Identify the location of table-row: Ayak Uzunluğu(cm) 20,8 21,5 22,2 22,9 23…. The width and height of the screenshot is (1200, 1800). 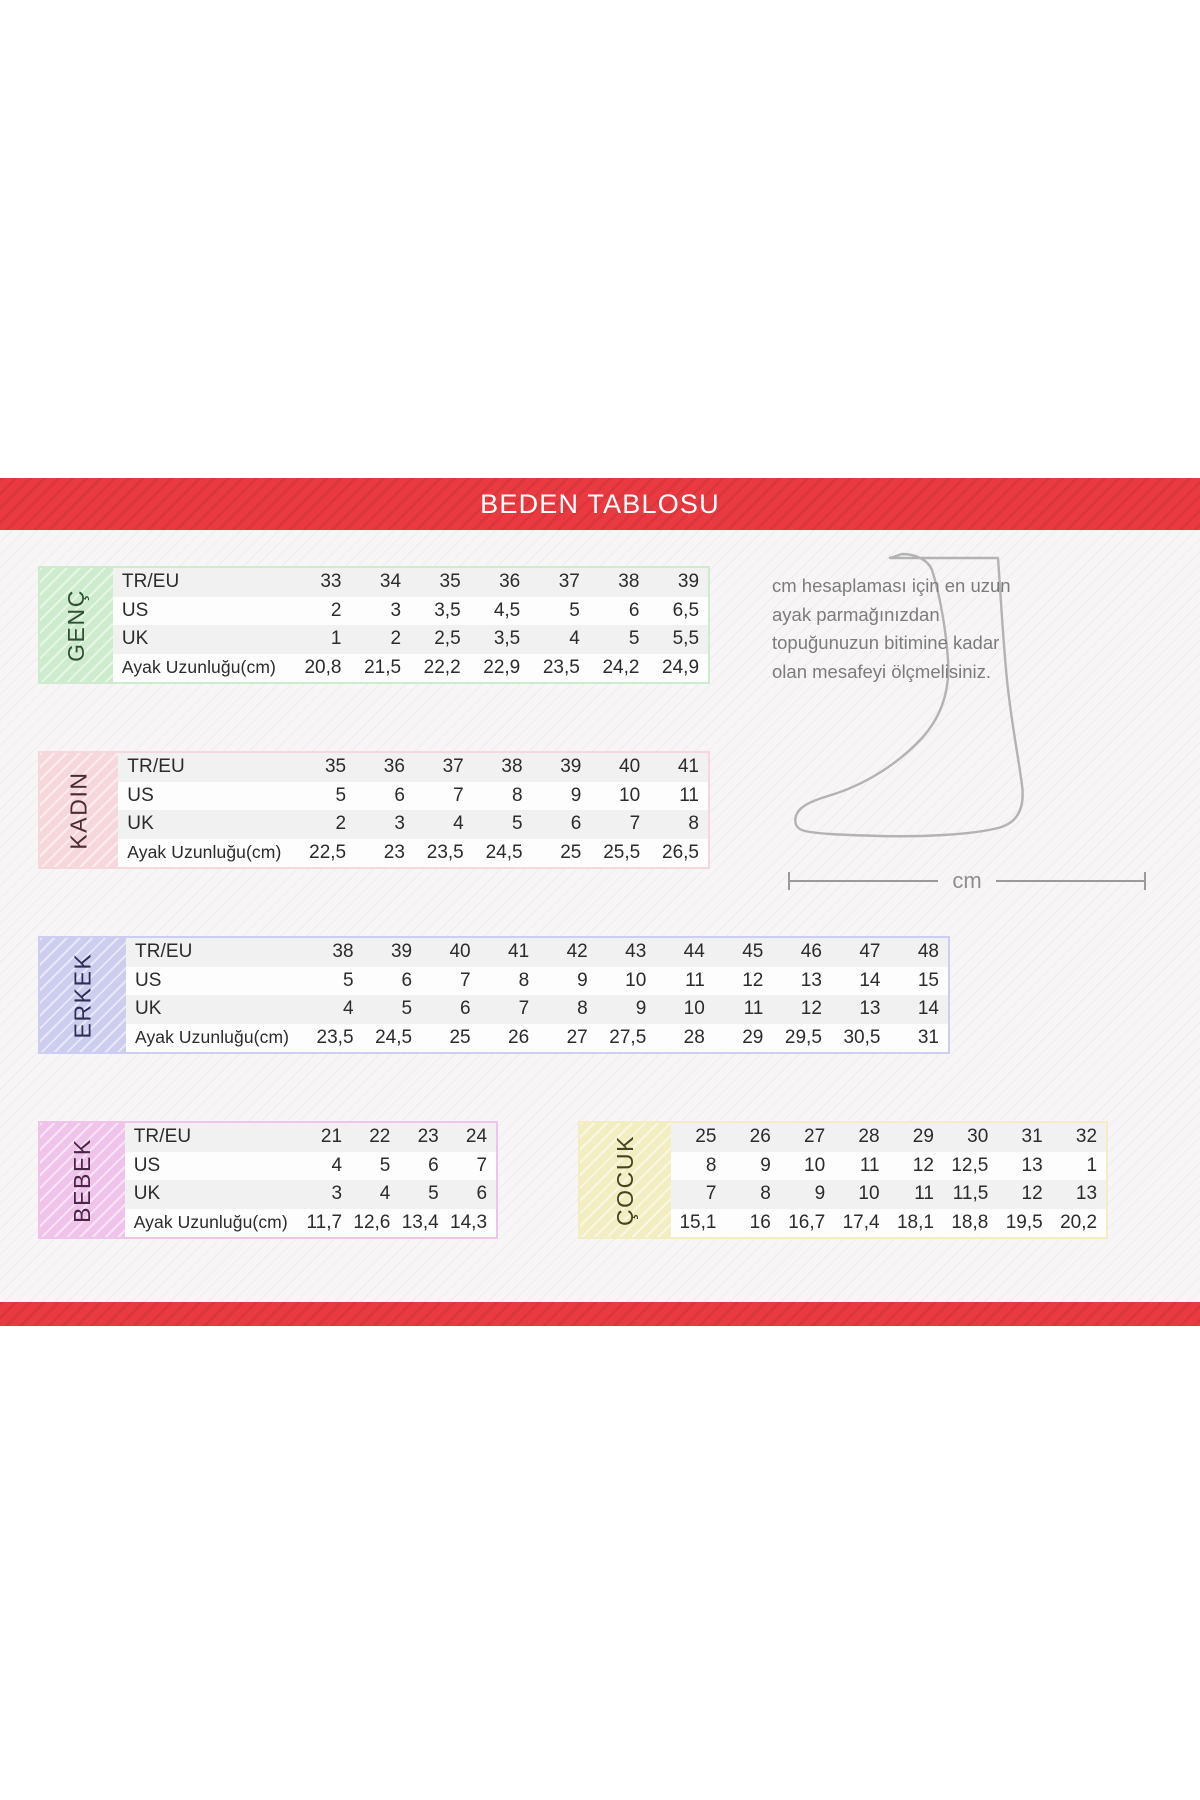
(410, 667).